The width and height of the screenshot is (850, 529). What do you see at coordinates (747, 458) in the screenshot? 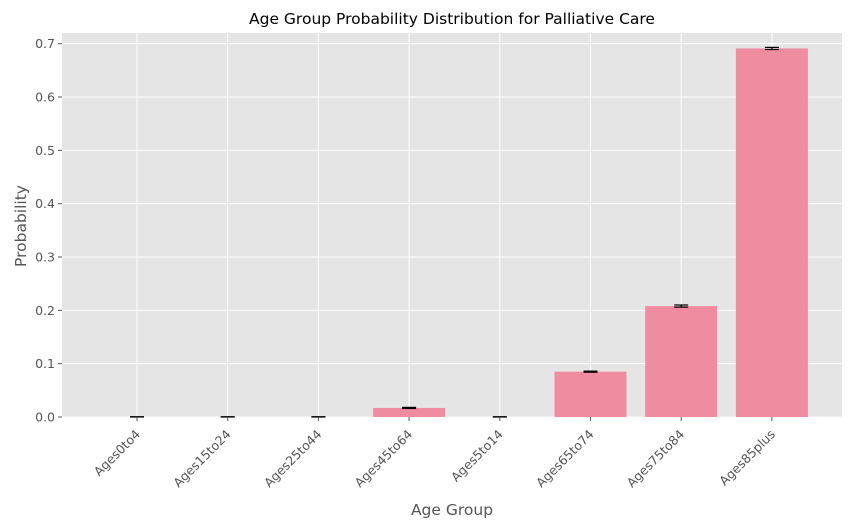
I see `x-tick-label: Ages85plus` at bounding box center [747, 458].